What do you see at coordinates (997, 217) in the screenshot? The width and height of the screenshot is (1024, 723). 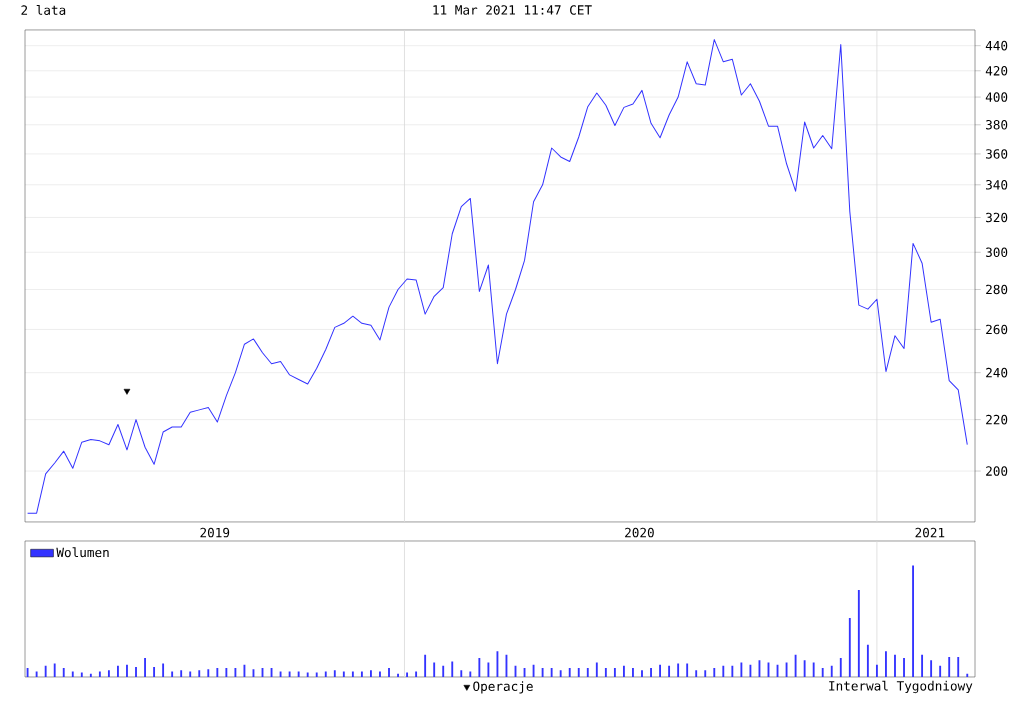 I see `y-tick-label: 320` at bounding box center [997, 217].